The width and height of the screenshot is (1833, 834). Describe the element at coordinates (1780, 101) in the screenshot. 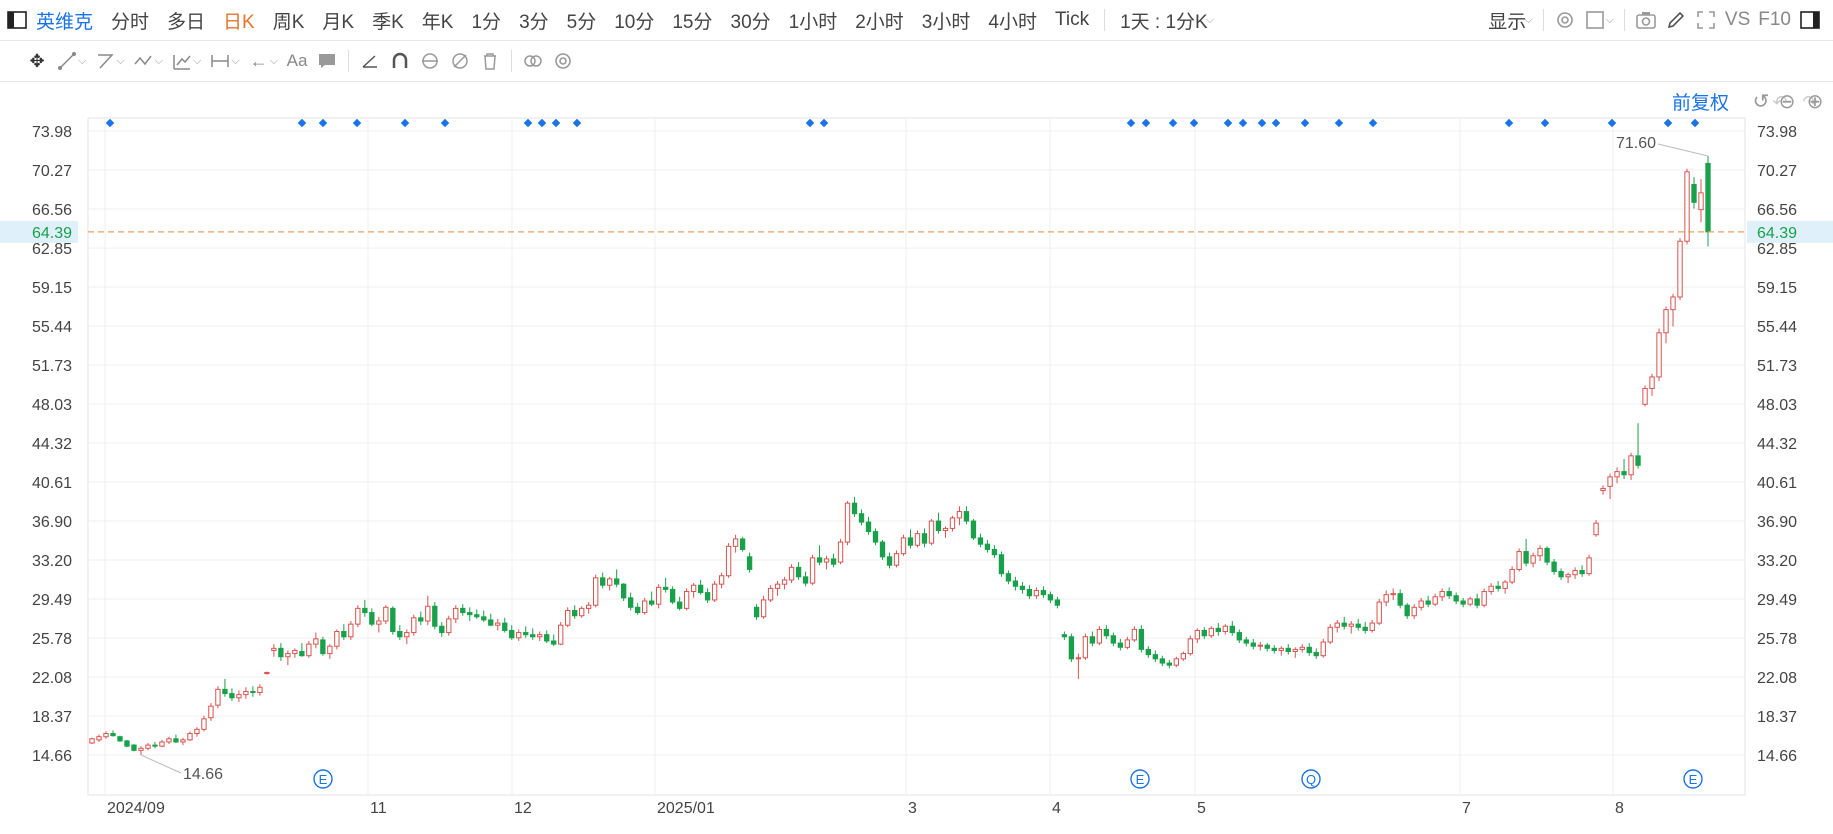

I see `undo-icon: ↶` at that location.